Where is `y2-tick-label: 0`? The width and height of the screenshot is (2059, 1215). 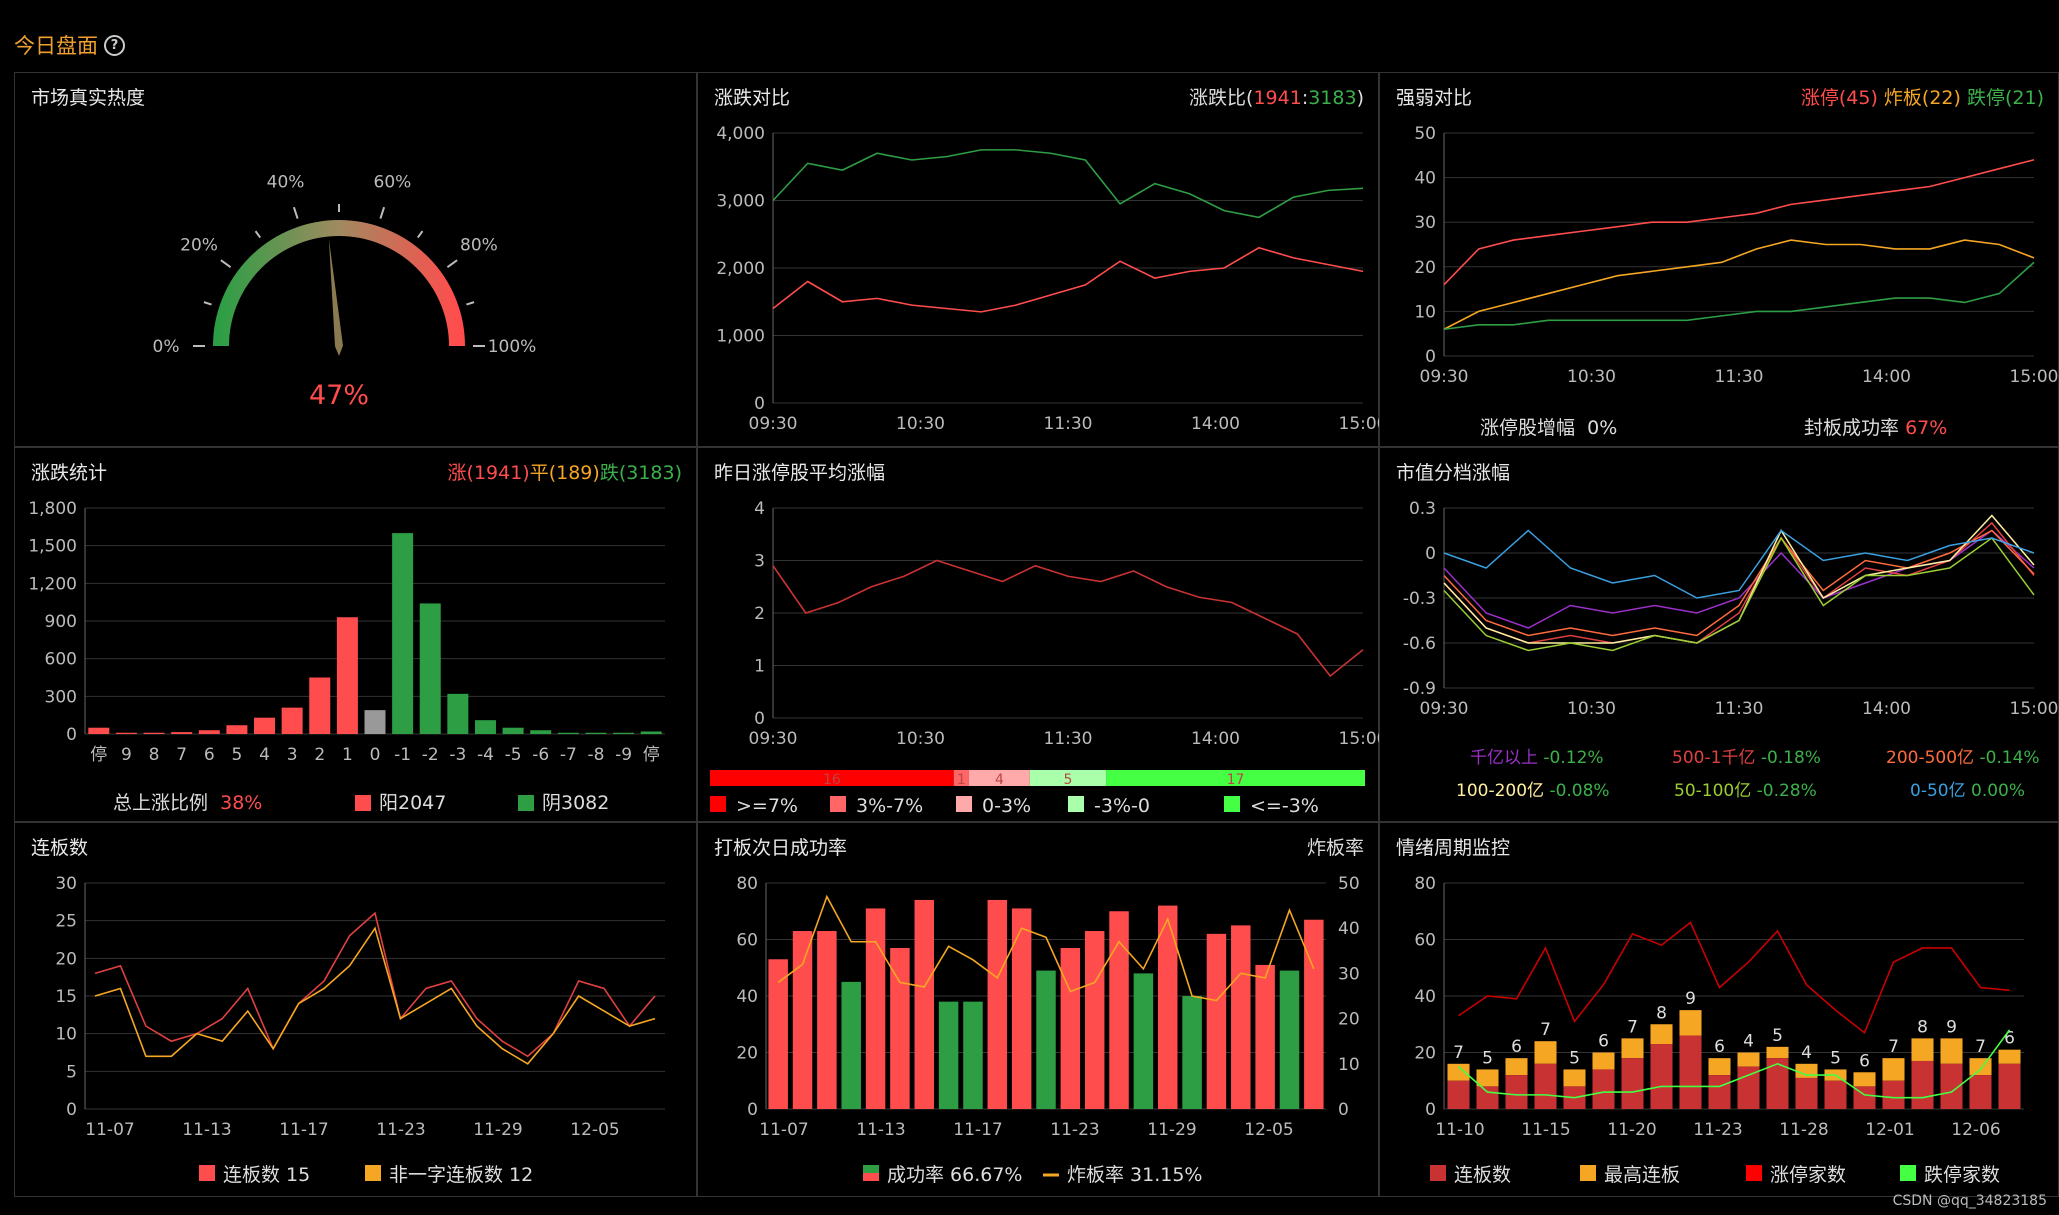
y2-tick-label: 0 is located at coordinates (1343, 1110).